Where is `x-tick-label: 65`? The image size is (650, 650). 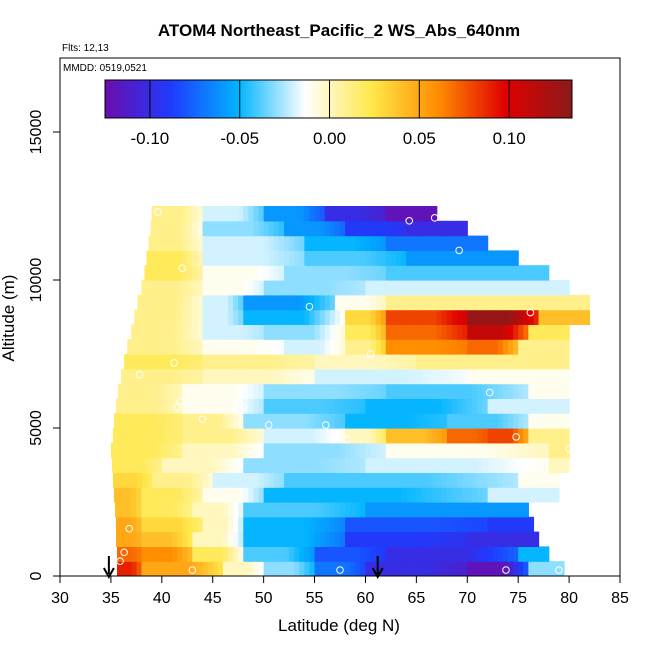
x-tick-label: 65 is located at coordinates (416, 598).